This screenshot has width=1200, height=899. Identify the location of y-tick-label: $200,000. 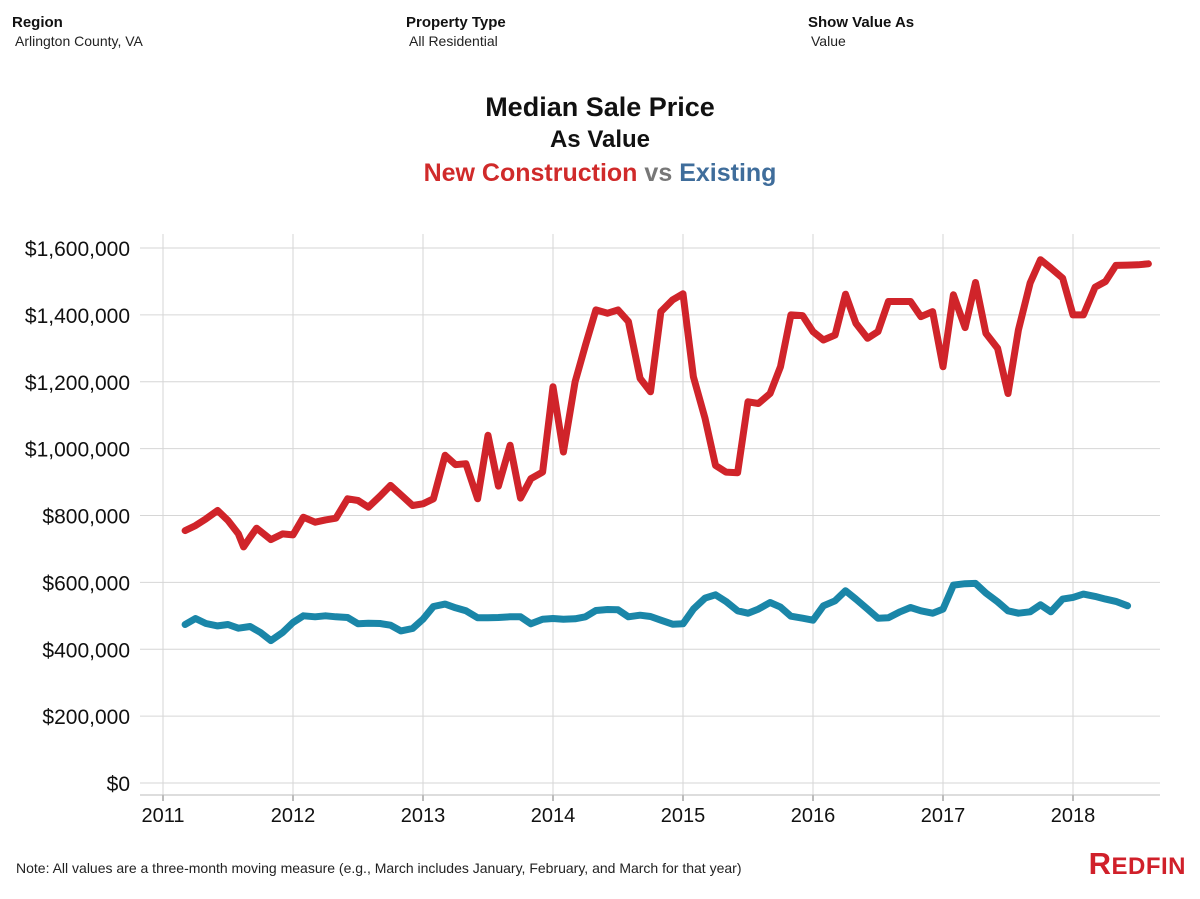
(86, 717).